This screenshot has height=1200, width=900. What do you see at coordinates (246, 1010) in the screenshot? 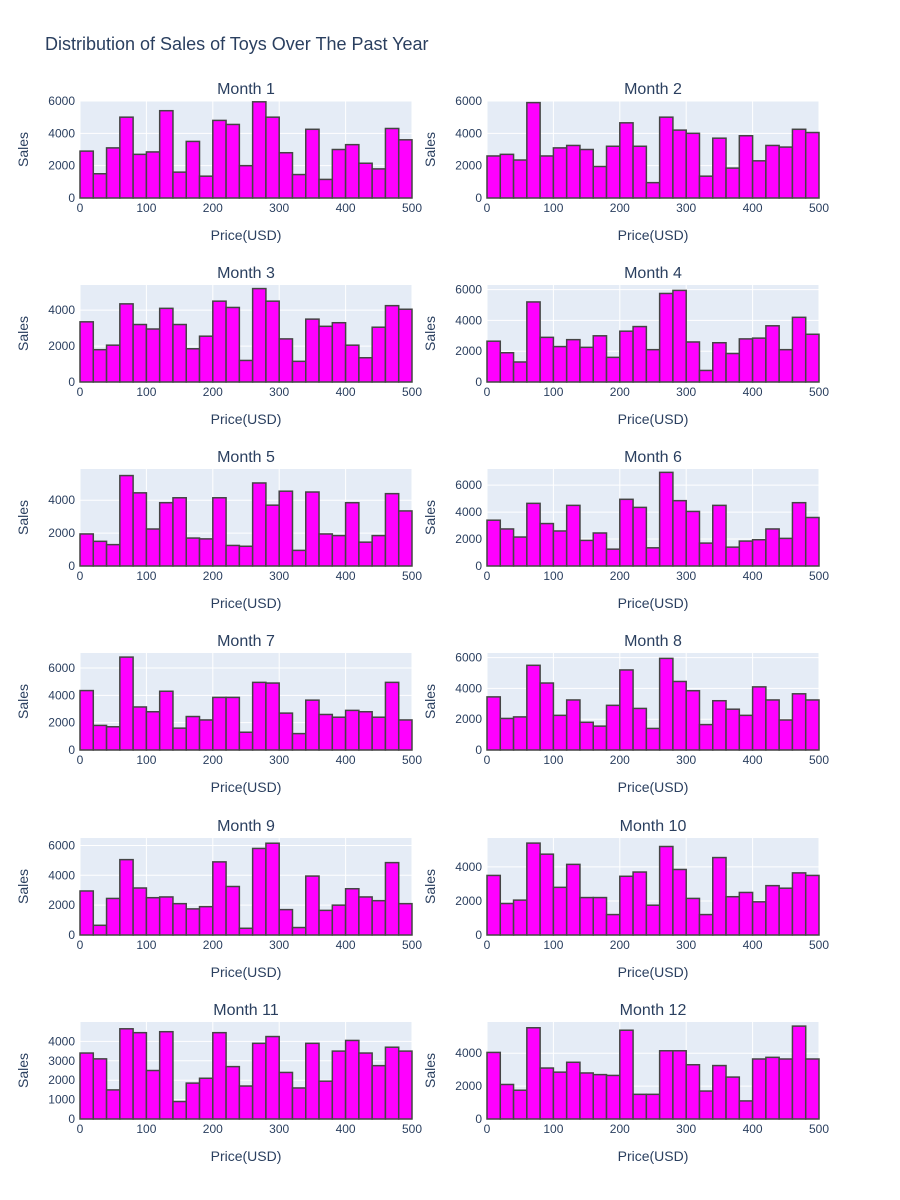
I see `subplot-title: Month 11` at bounding box center [246, 1010].